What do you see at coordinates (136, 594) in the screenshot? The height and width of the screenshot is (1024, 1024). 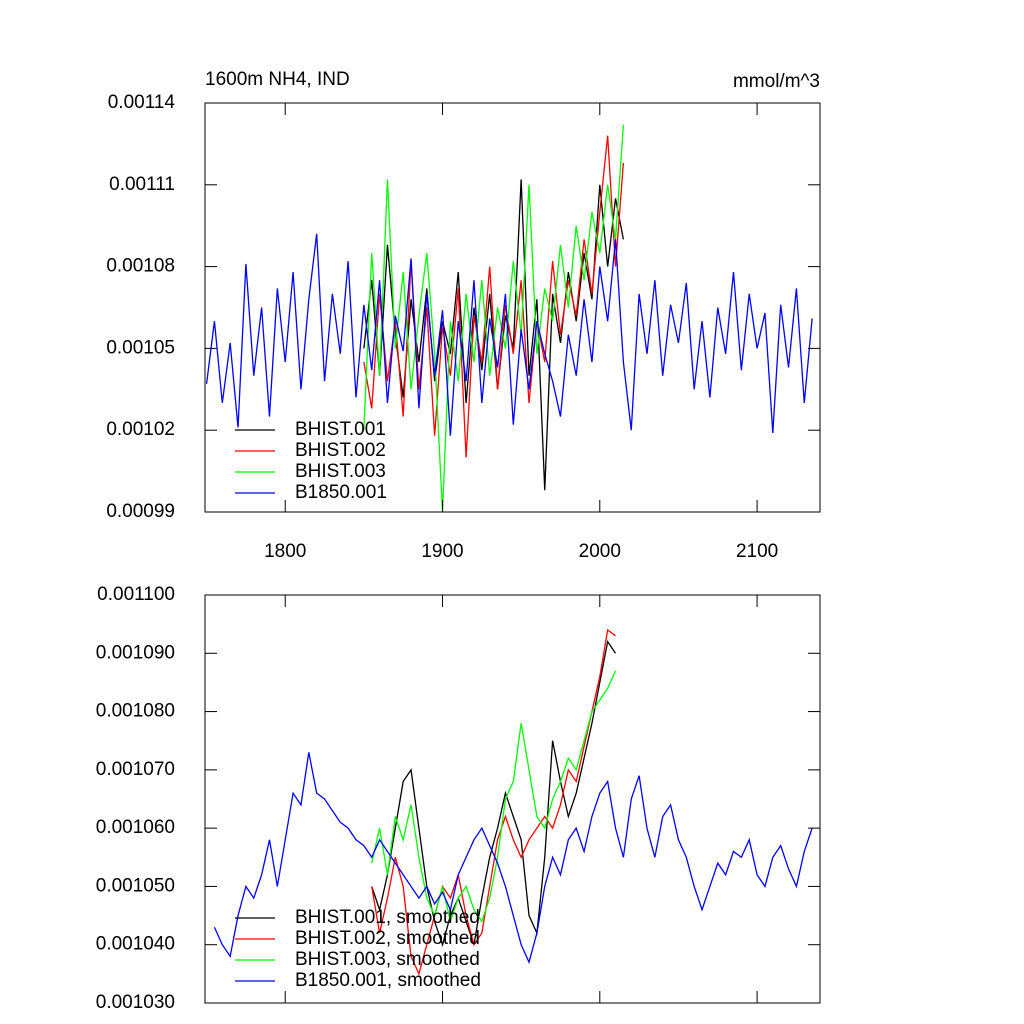 I see `y-tick-label: 0.001100` at bounding box center [136, 594].